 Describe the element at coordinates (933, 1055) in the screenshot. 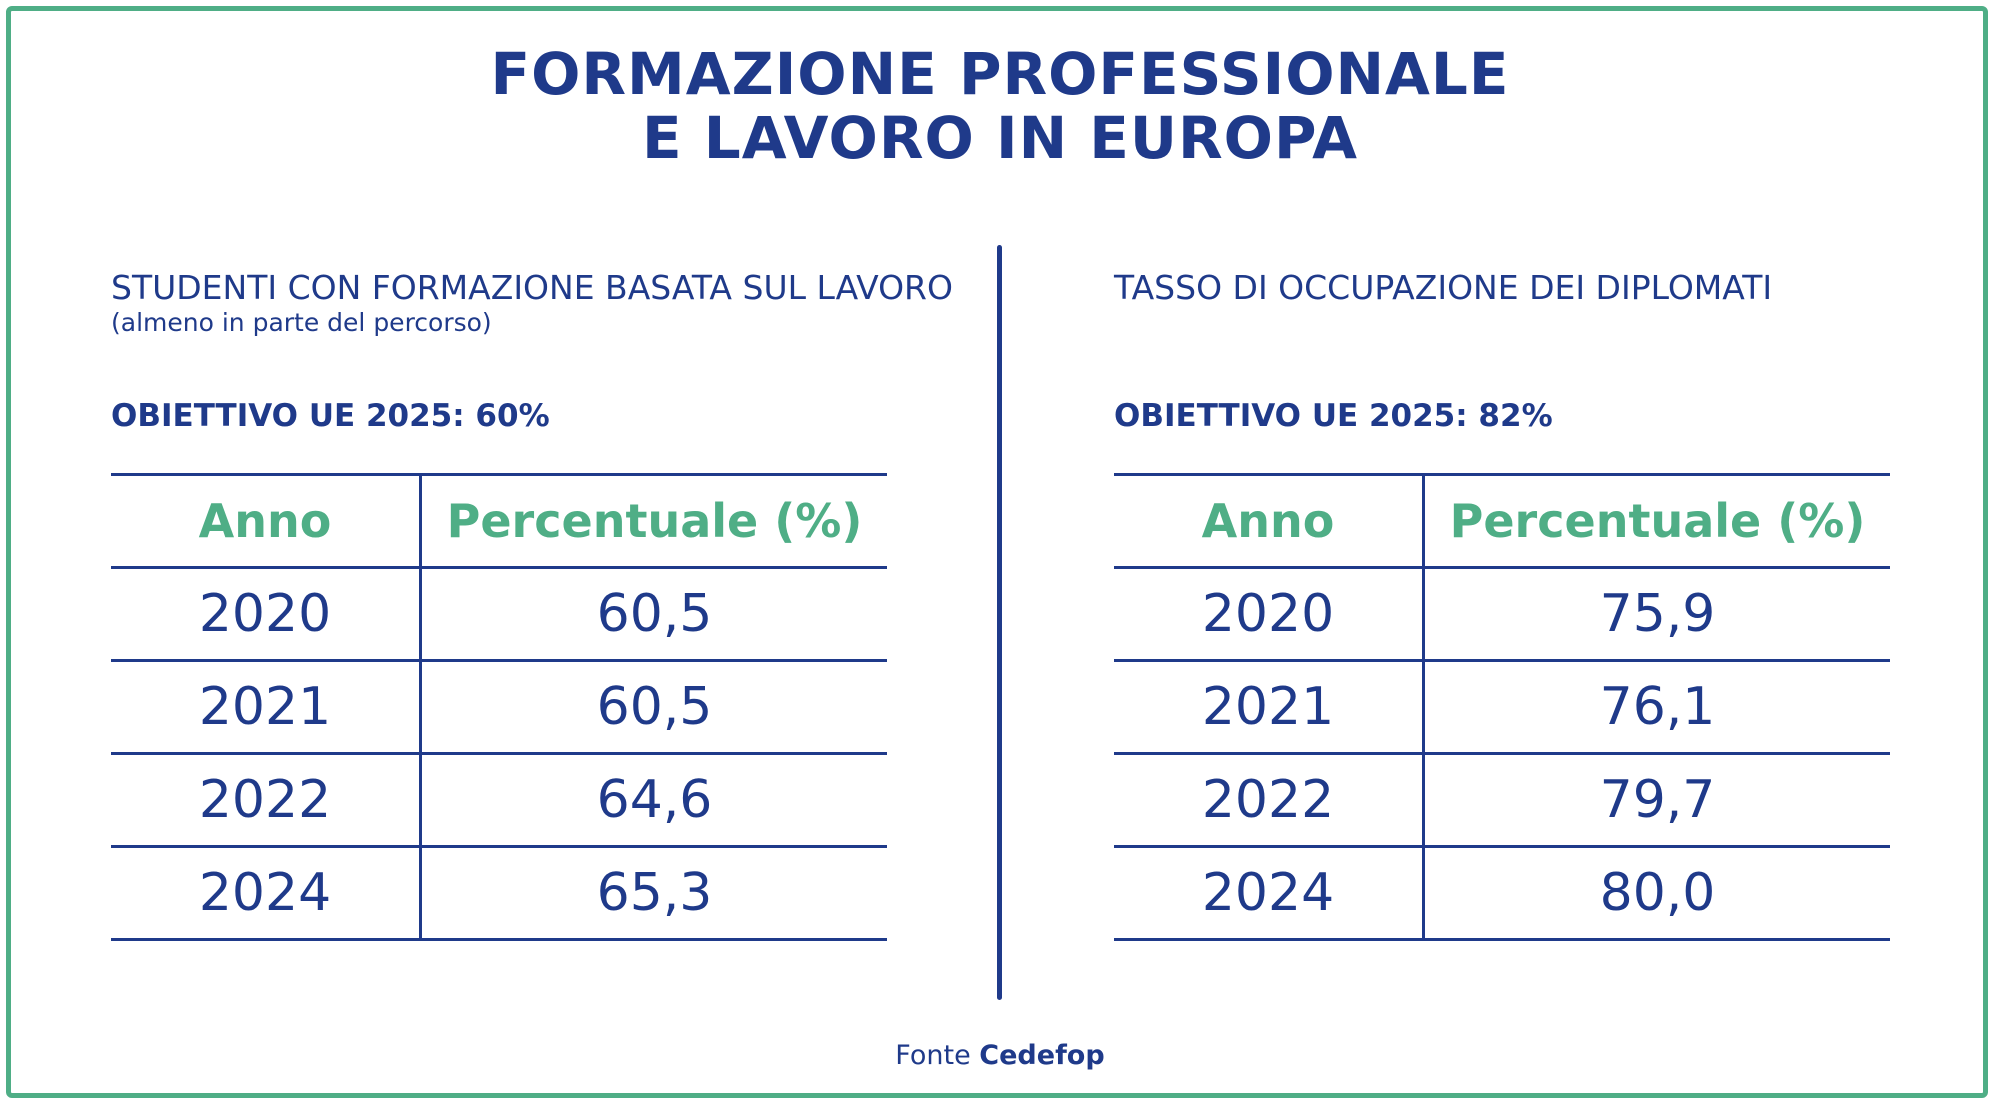

I see `source-prefix: Fonte` at that location.